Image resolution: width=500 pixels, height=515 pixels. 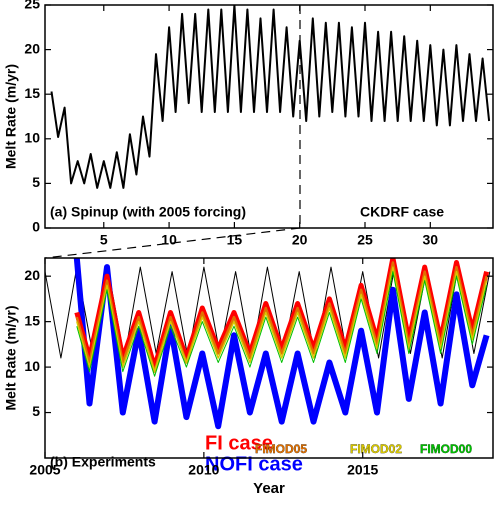 What do you see at coordinates (169, 240) in the screenshot?
I see `x-tick-label: 10` at bounding box center [169, 240].